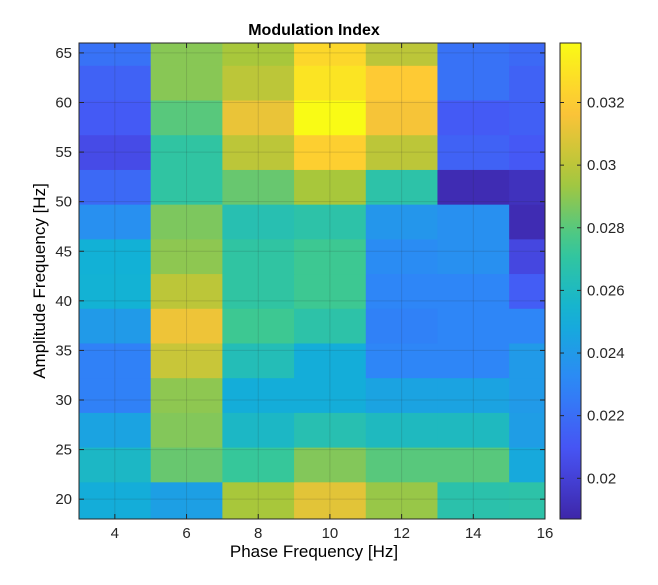 The width and height of the screenshot is (658, 585). Describe the element at coordinates (115, 533) in the screenshot. I see `x-tick-label: 4` at that location.